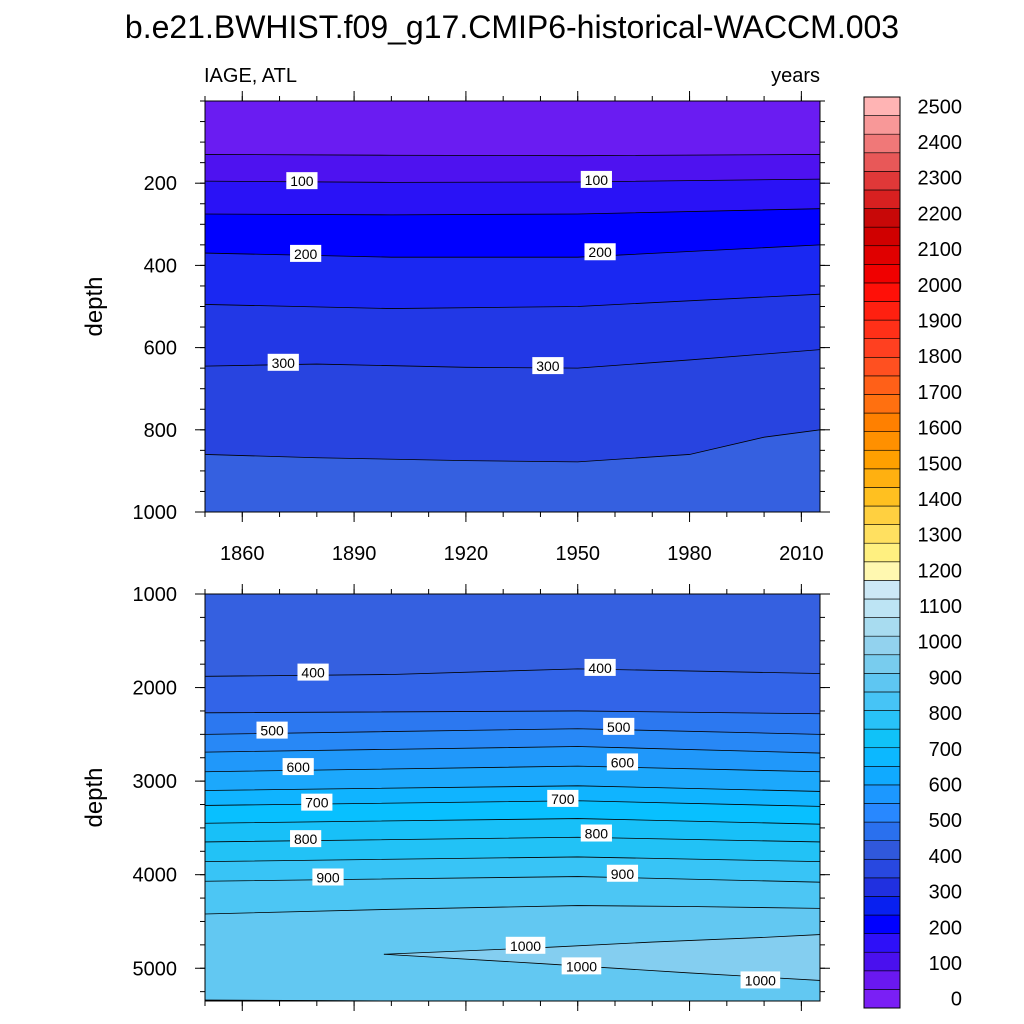 Image resolution: width=1024 pixels, height=1024 pixels. I want to click on contour-label-text: 700, so click(563, 799).